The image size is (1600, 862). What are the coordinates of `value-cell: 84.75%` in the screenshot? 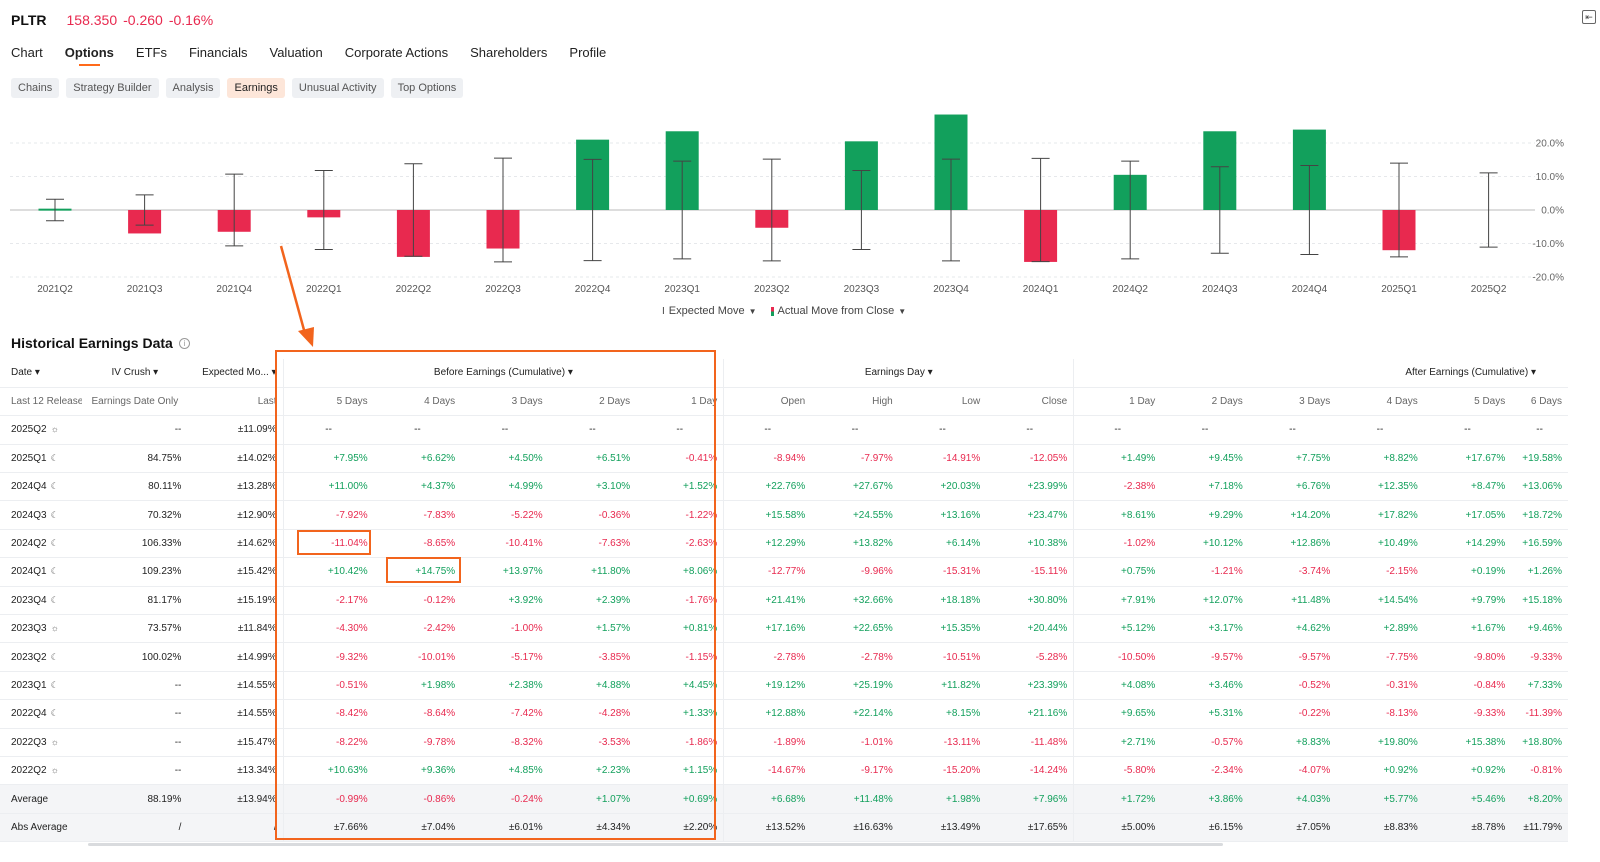 It's located at (164, 458).